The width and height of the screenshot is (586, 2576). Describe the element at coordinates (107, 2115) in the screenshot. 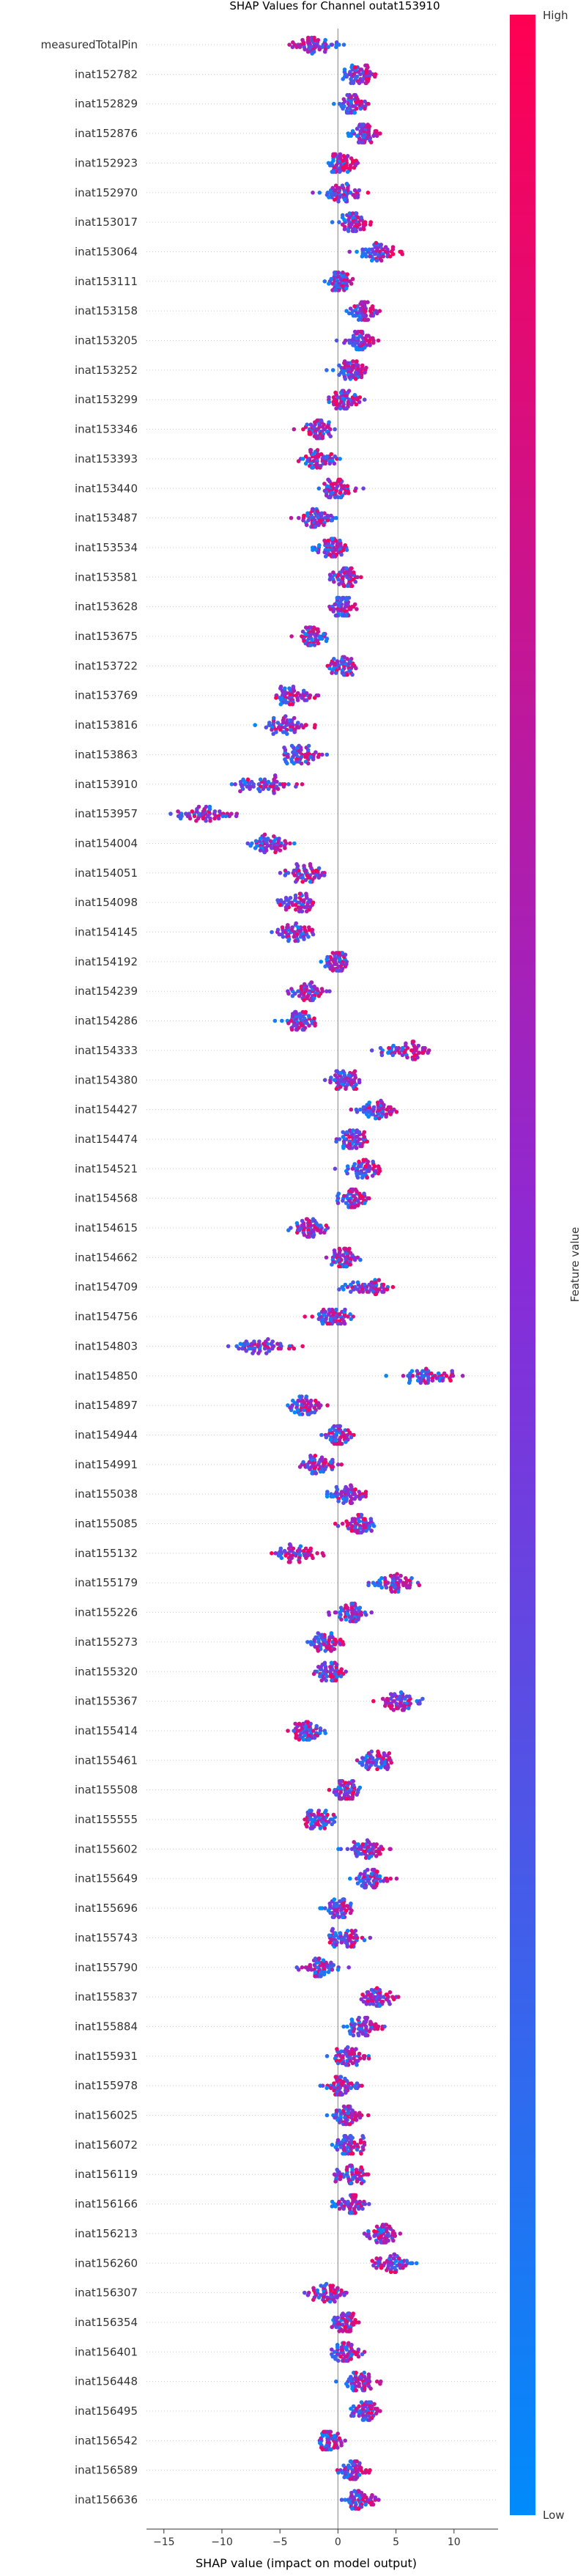

I see `feature-label: inat156025` at that location.